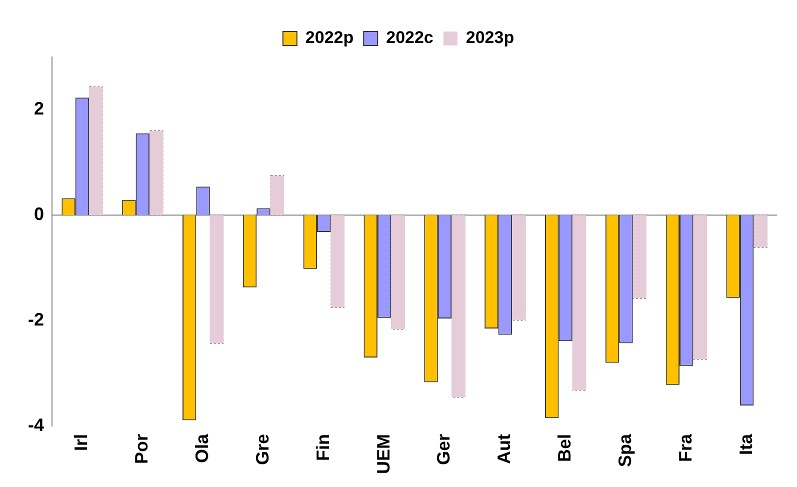 This screenshot has width=797, height=487. I want to click on y-tick-label: -2, so click(36, 320).